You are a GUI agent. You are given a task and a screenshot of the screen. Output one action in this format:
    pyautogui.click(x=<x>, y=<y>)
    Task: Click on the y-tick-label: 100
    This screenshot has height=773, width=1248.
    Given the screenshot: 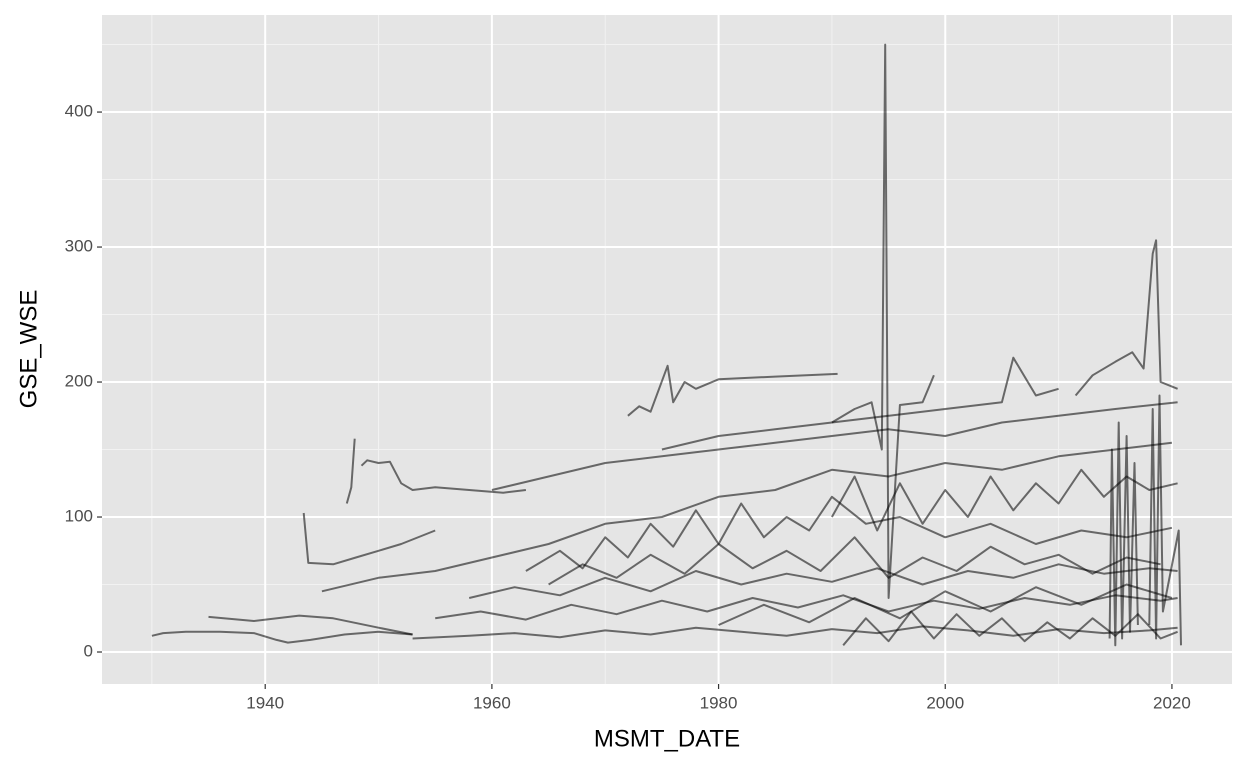 What is the action you would take?
    pyautogui.click(x=79, y=516)
    